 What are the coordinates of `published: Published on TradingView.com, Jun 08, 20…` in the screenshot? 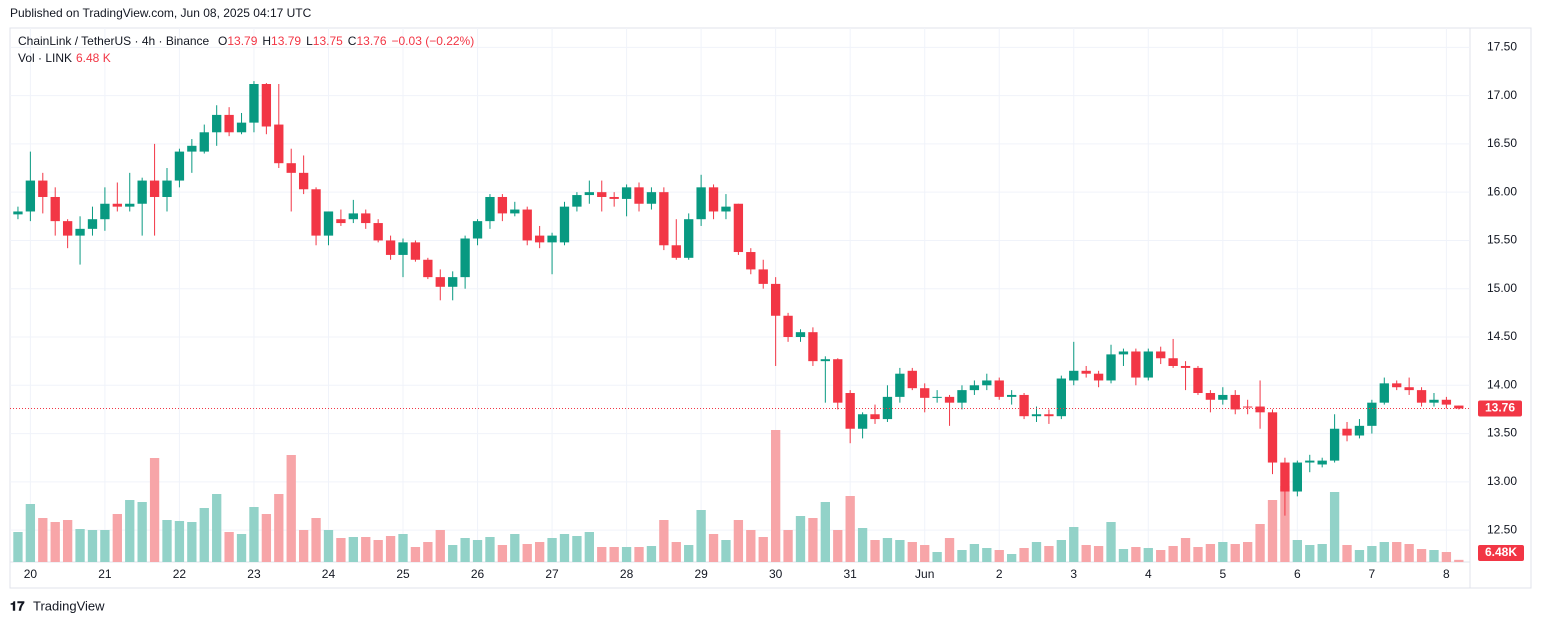 It's located at (161, 13).